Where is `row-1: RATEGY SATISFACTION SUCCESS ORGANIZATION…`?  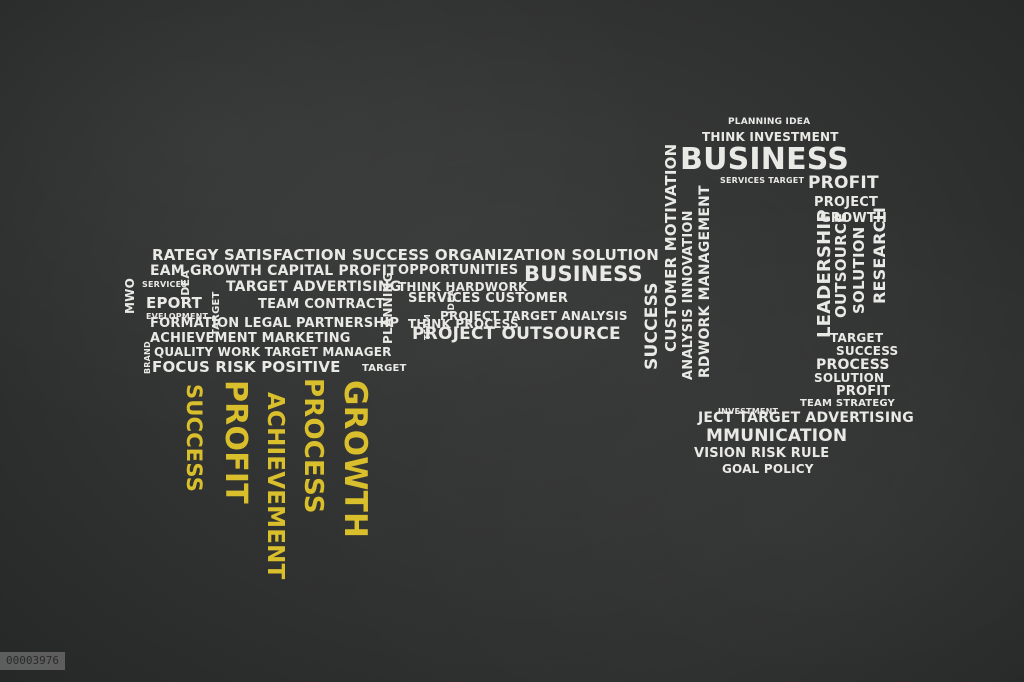
row-1: RATEGY SATISFACTION SUCCESS ORGANIZATION… is located at coordinates (405, 255).